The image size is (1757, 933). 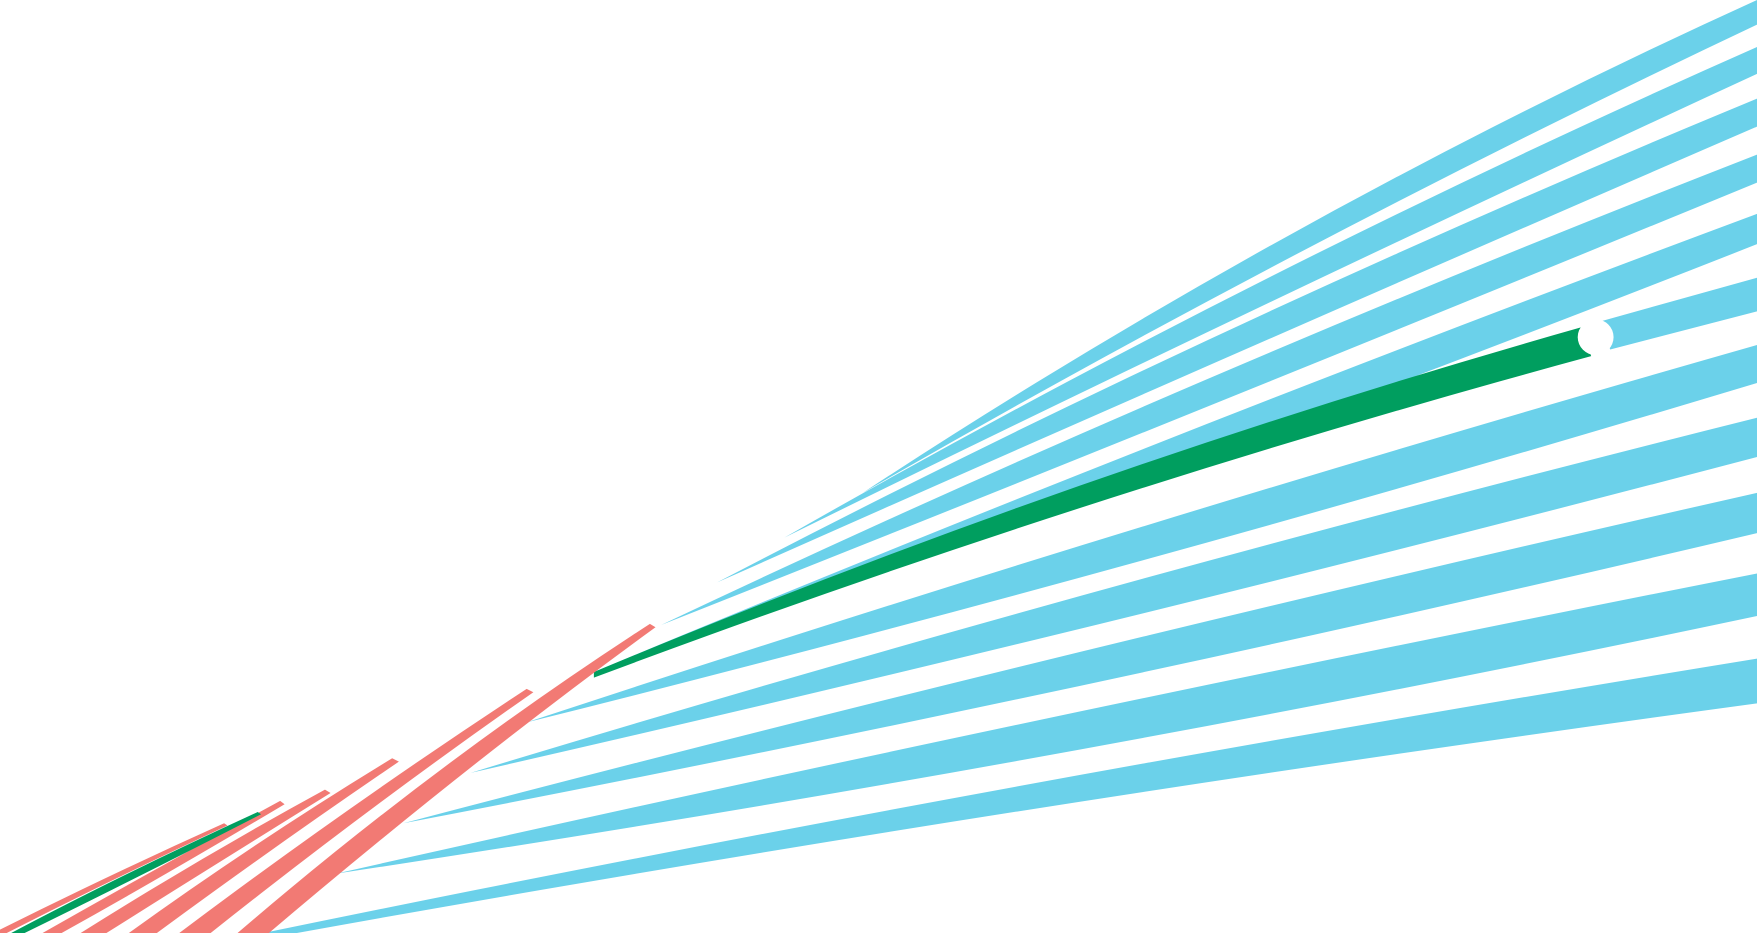 I want to click on pink-stripes, so click(x=328, y=778).